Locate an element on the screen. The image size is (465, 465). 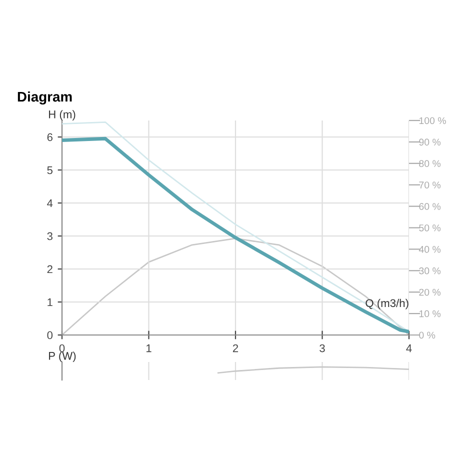
y2-tick-label: 70 % is located at coordinates (430, 185).